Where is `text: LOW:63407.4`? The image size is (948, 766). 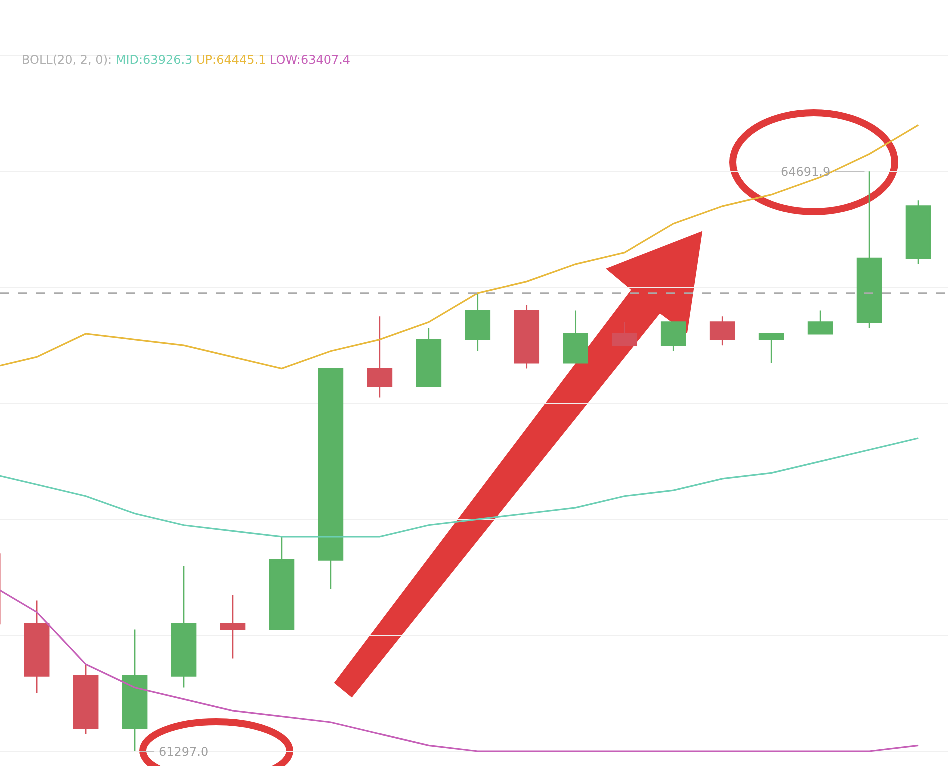
text: LOW:63407.4 is located at coordinates (310, 60).